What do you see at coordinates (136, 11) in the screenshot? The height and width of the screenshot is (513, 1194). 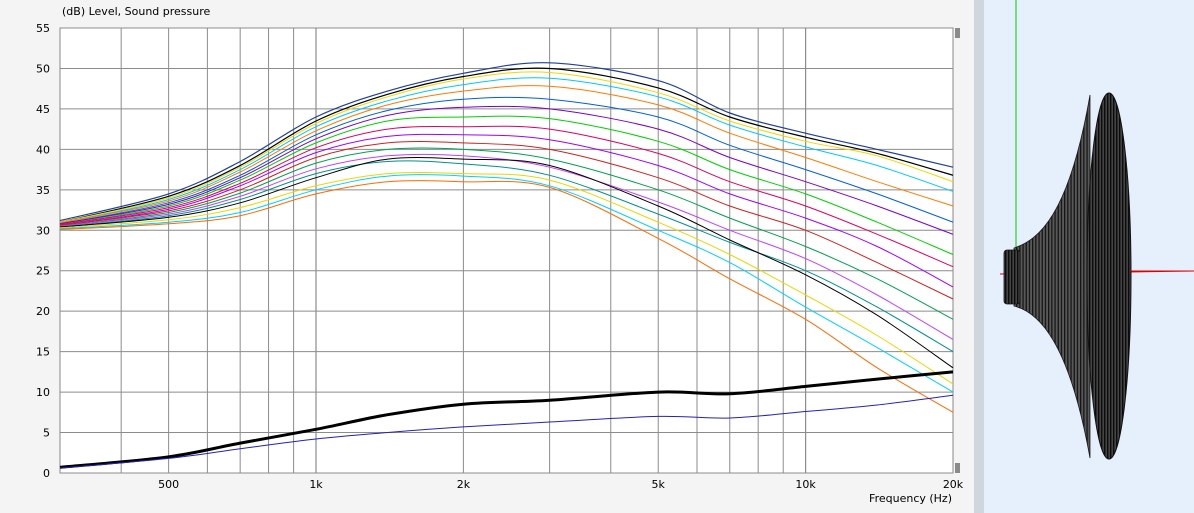 I see `y-axis-label: (dB) Level, Sound pressure` at bounding box center [136, 11].